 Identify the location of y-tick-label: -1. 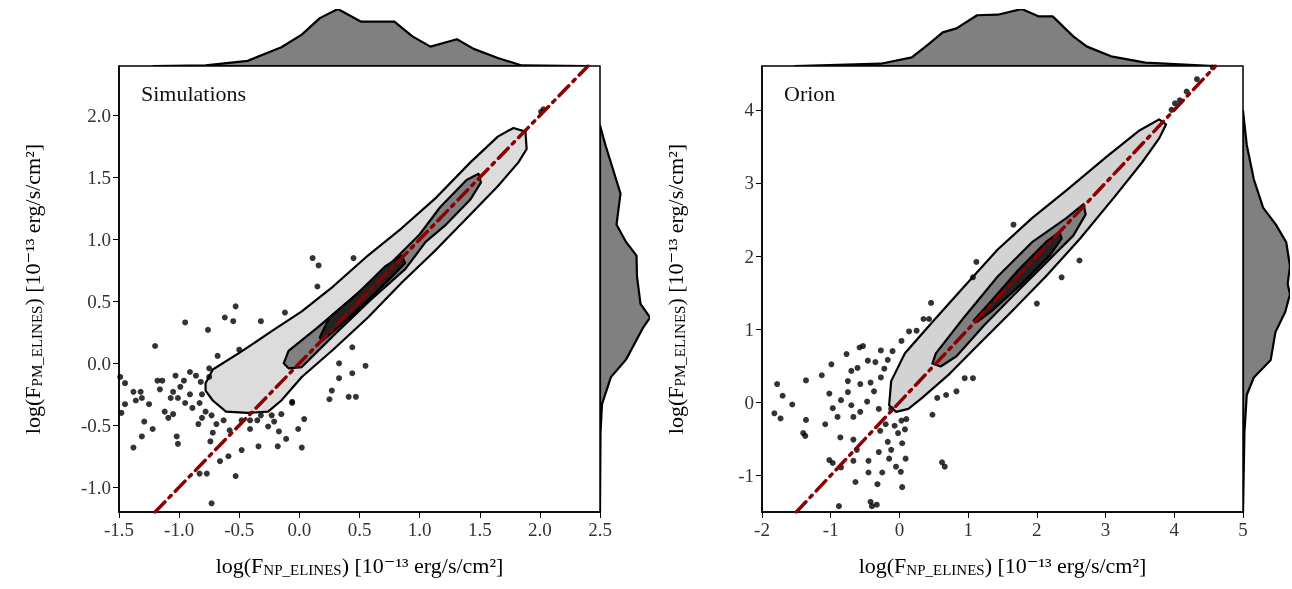
(746, 475).